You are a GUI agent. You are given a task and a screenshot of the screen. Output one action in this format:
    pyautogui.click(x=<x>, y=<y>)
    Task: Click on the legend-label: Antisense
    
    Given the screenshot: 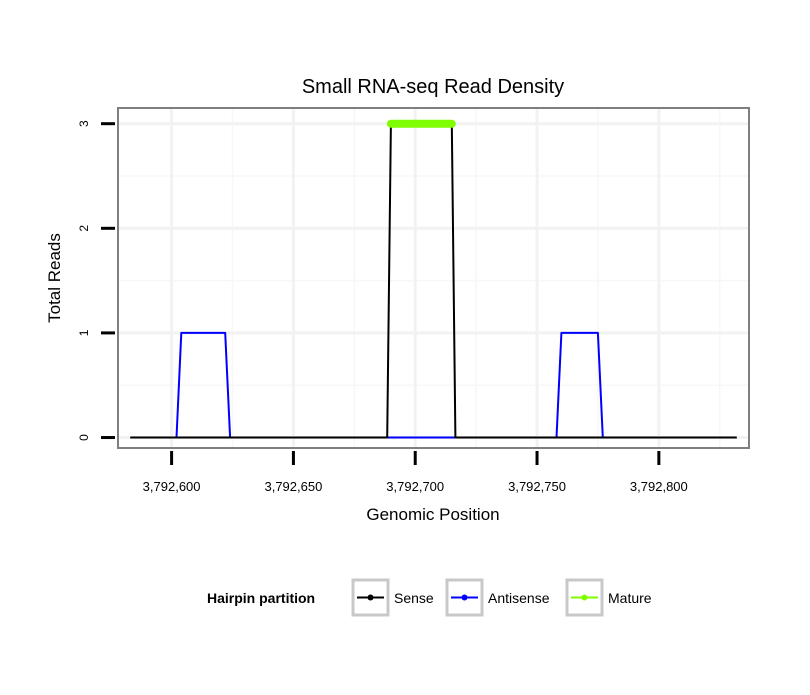 What is the action you would take?
    pyautogui.click(x=519, y=598)
    